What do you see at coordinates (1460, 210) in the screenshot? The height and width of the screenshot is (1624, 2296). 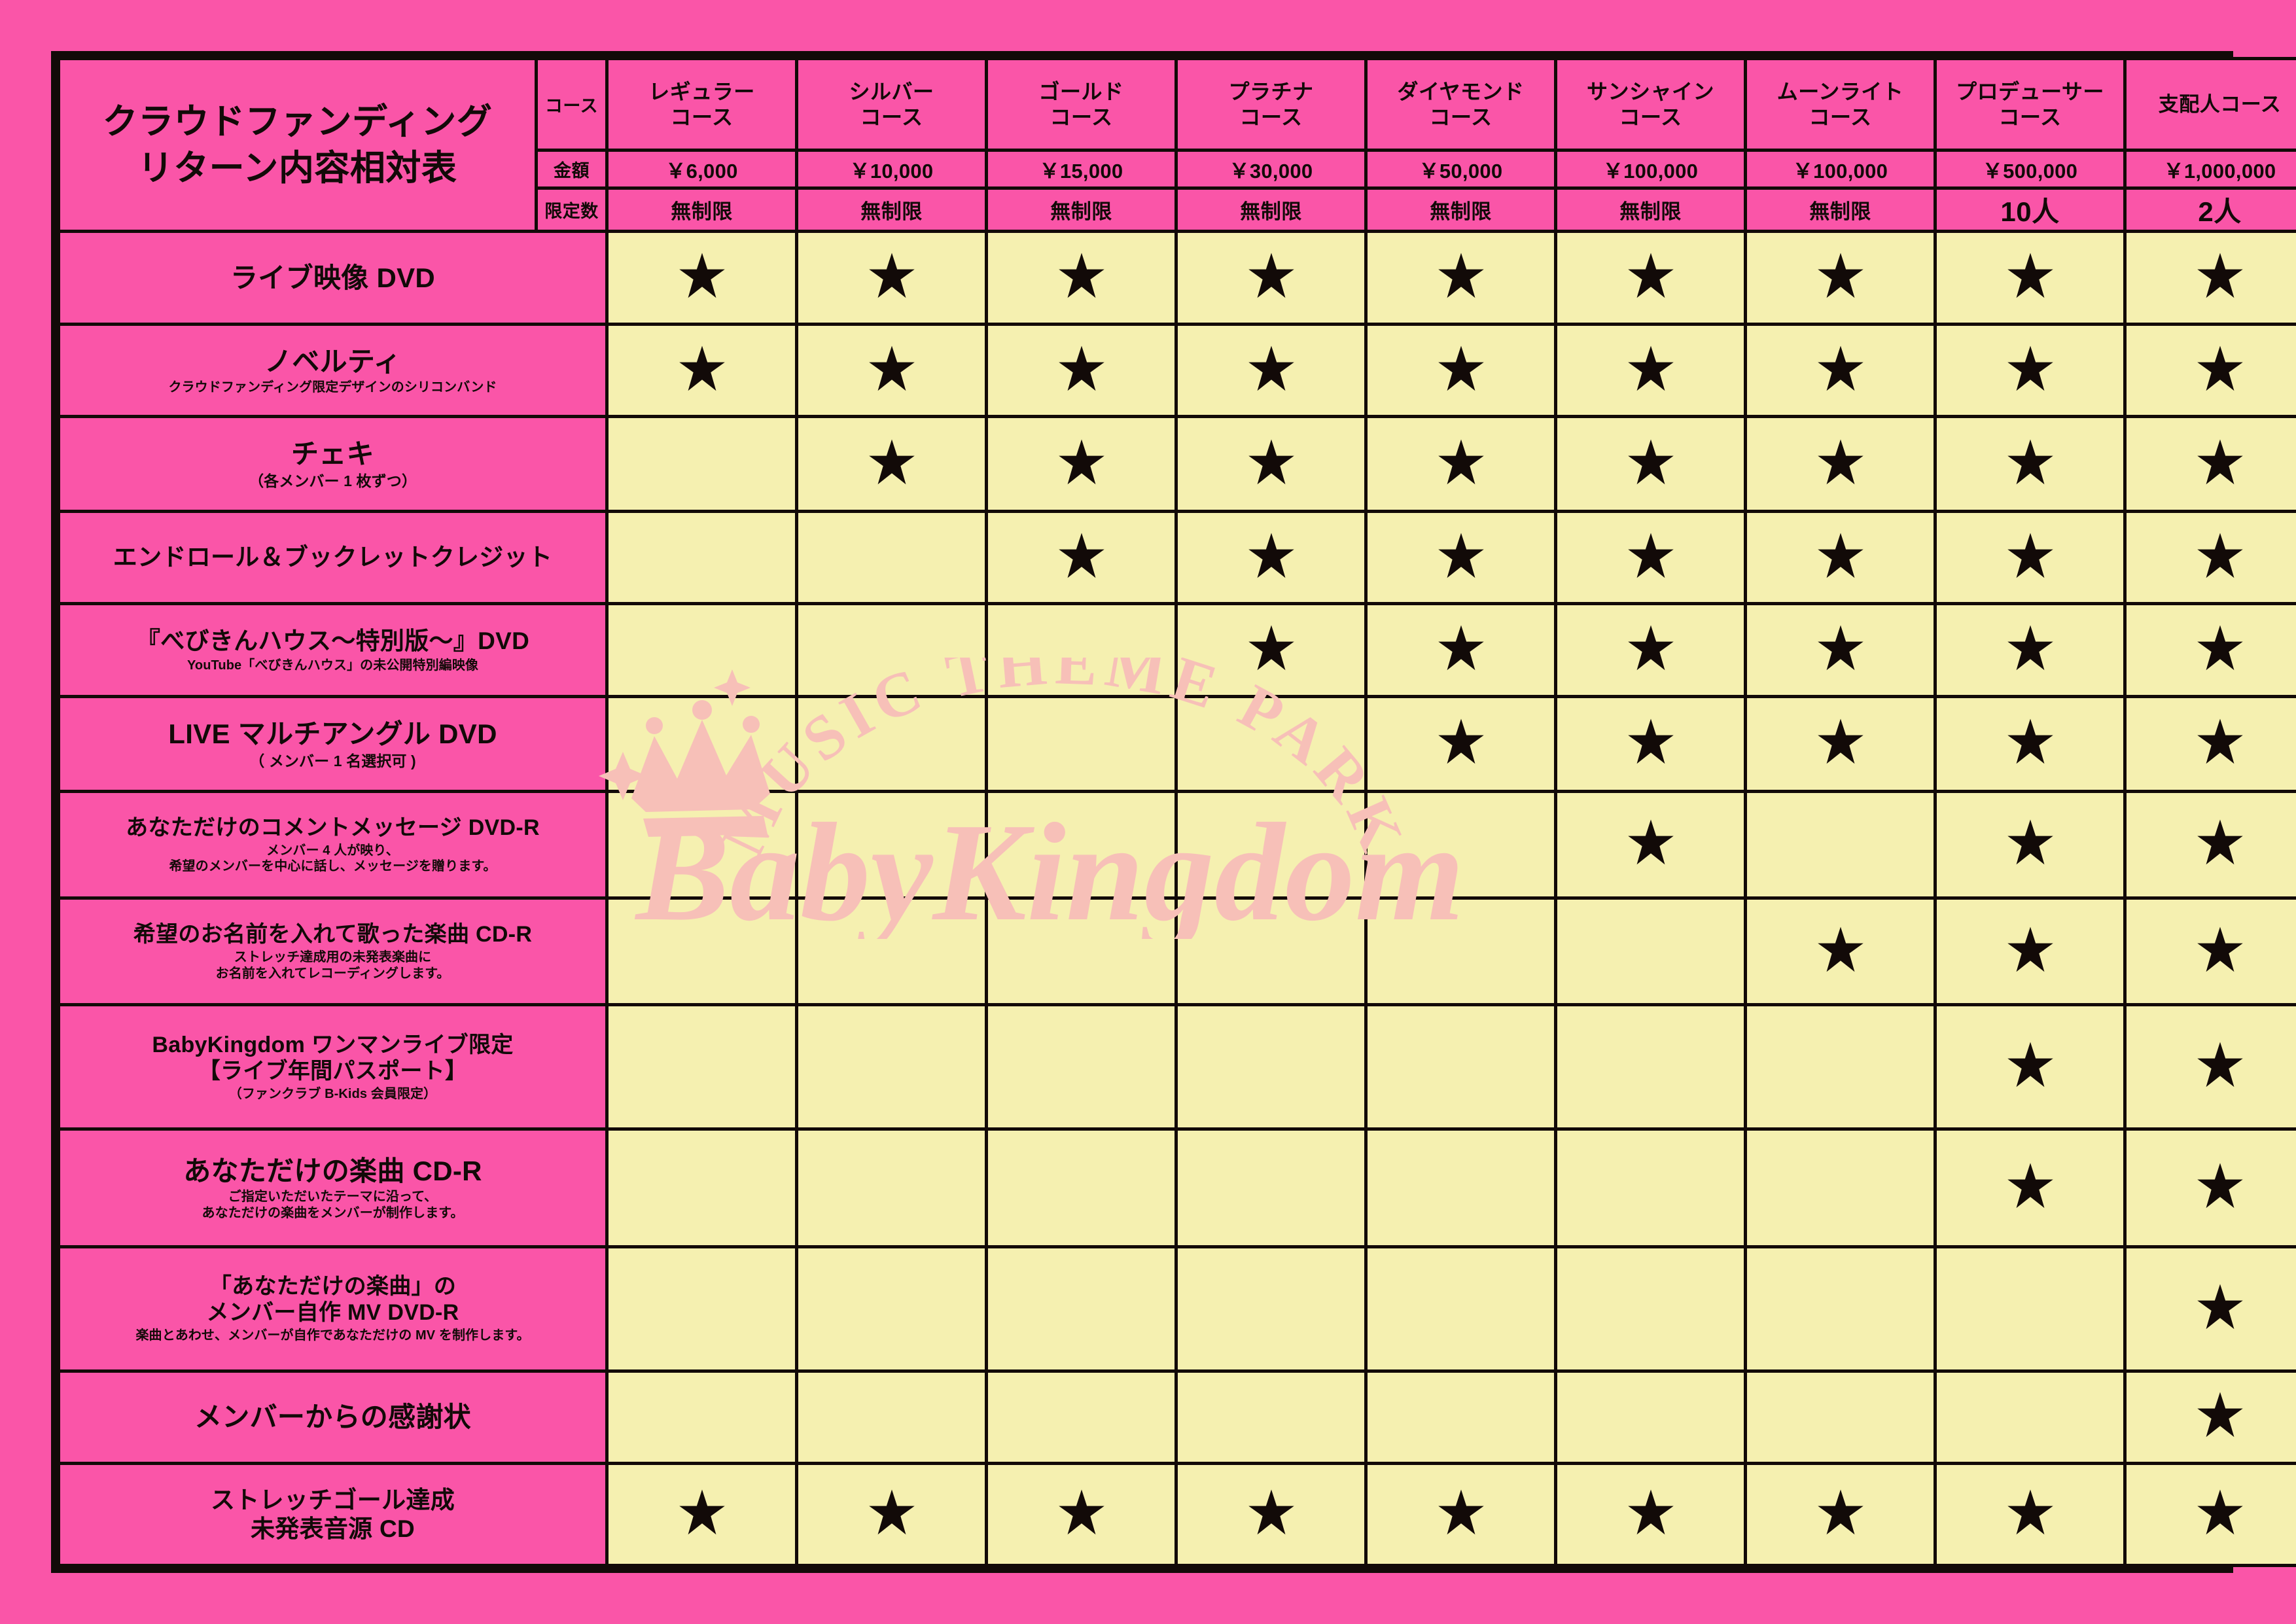 I see `course-limit-5: 無制限` at bounding box center [1460, 210].